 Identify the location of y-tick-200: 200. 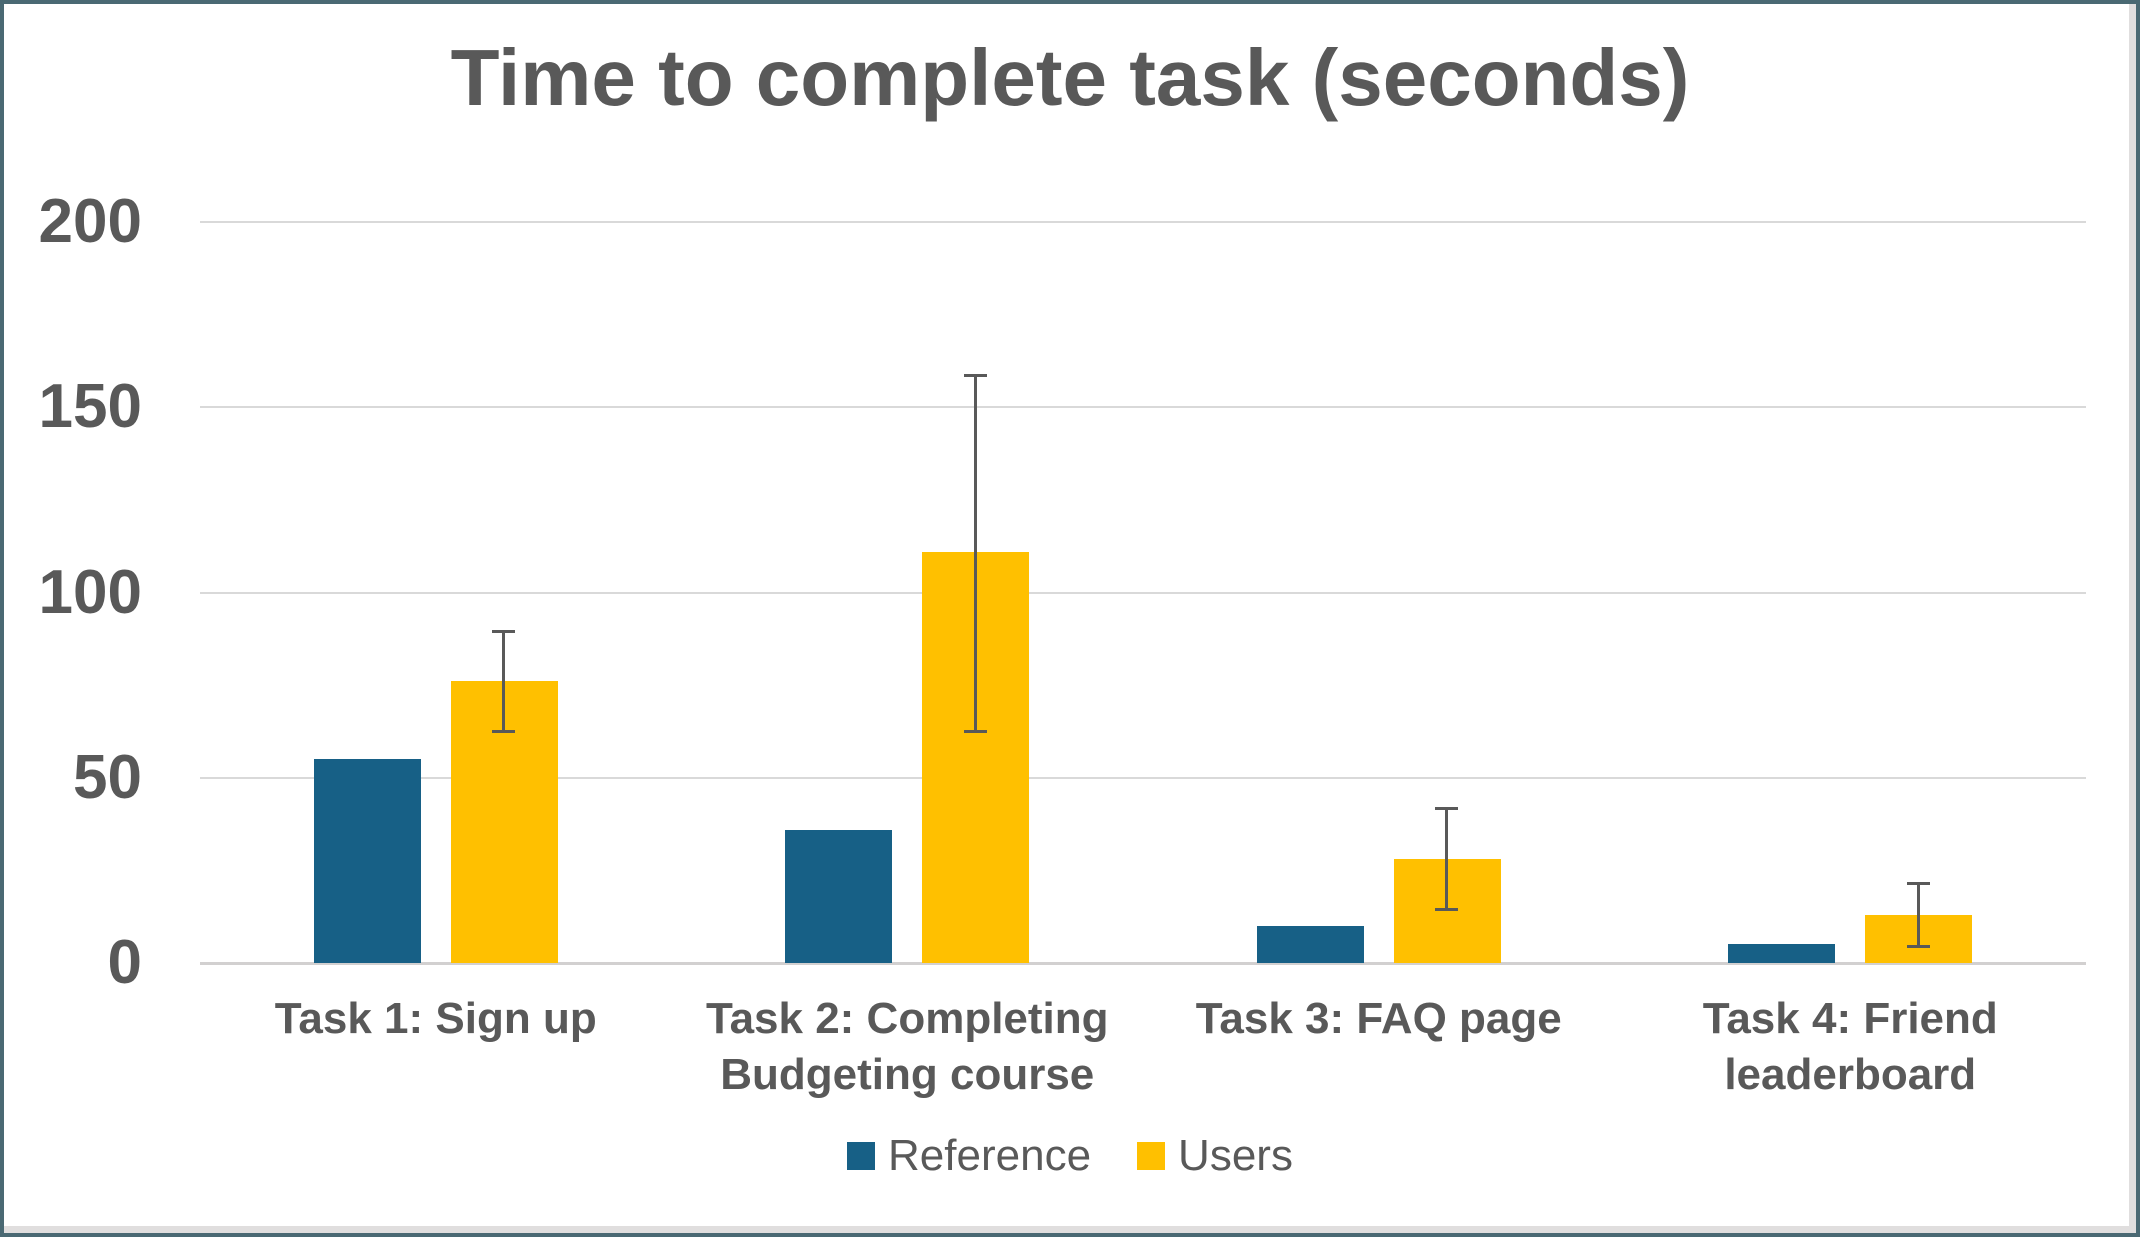
(90, 221).